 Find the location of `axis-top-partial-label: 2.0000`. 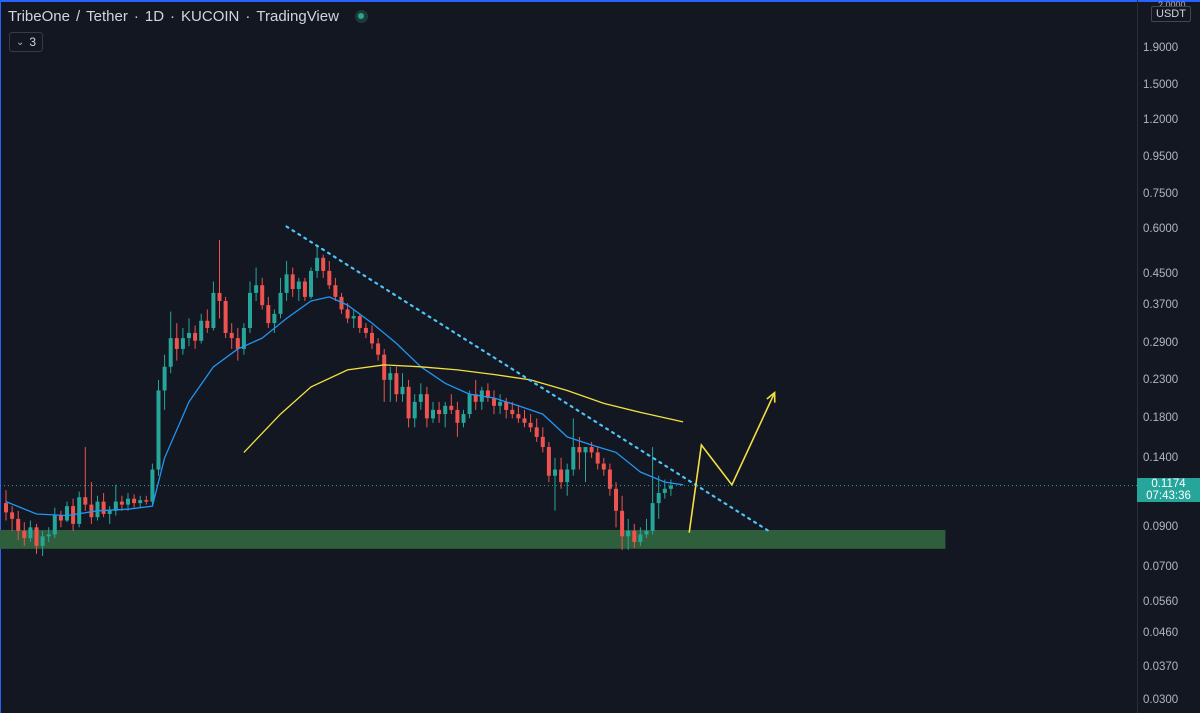

axis-top-partial-label: 2.0000 is located at coordinates (1172, 5).